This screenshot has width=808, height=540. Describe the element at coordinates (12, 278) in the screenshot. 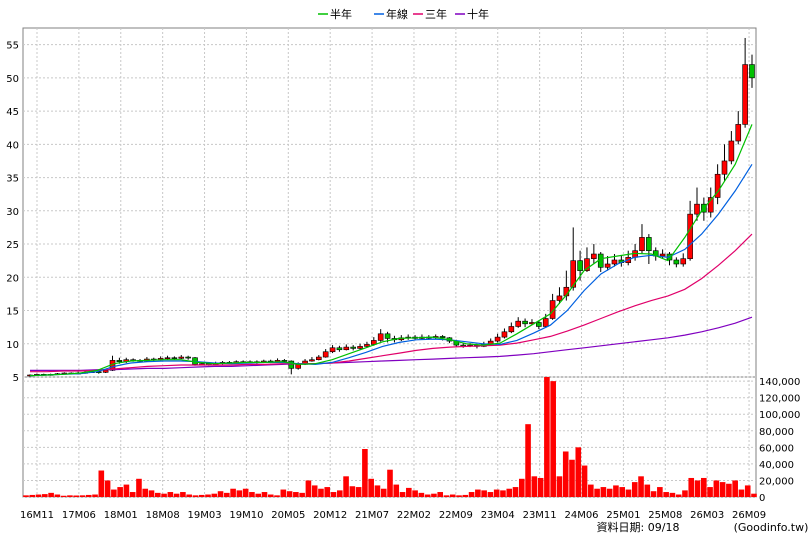

I see `price-tick-label: 20` at that location.